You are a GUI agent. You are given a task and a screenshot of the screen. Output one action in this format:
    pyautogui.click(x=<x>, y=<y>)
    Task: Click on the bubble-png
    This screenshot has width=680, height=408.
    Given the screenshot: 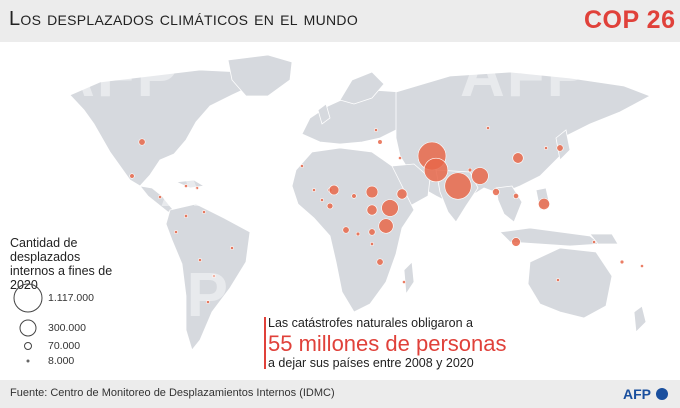 What is the action you would take?
    pyautogui.click(x=594, y=242)
    